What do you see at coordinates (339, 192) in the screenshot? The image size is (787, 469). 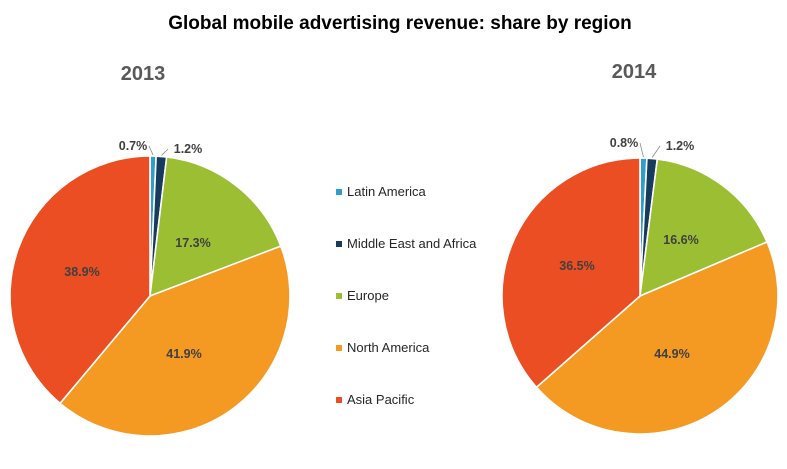 I see `legend-swatch-latin-america` at bounding box center [339, 192].